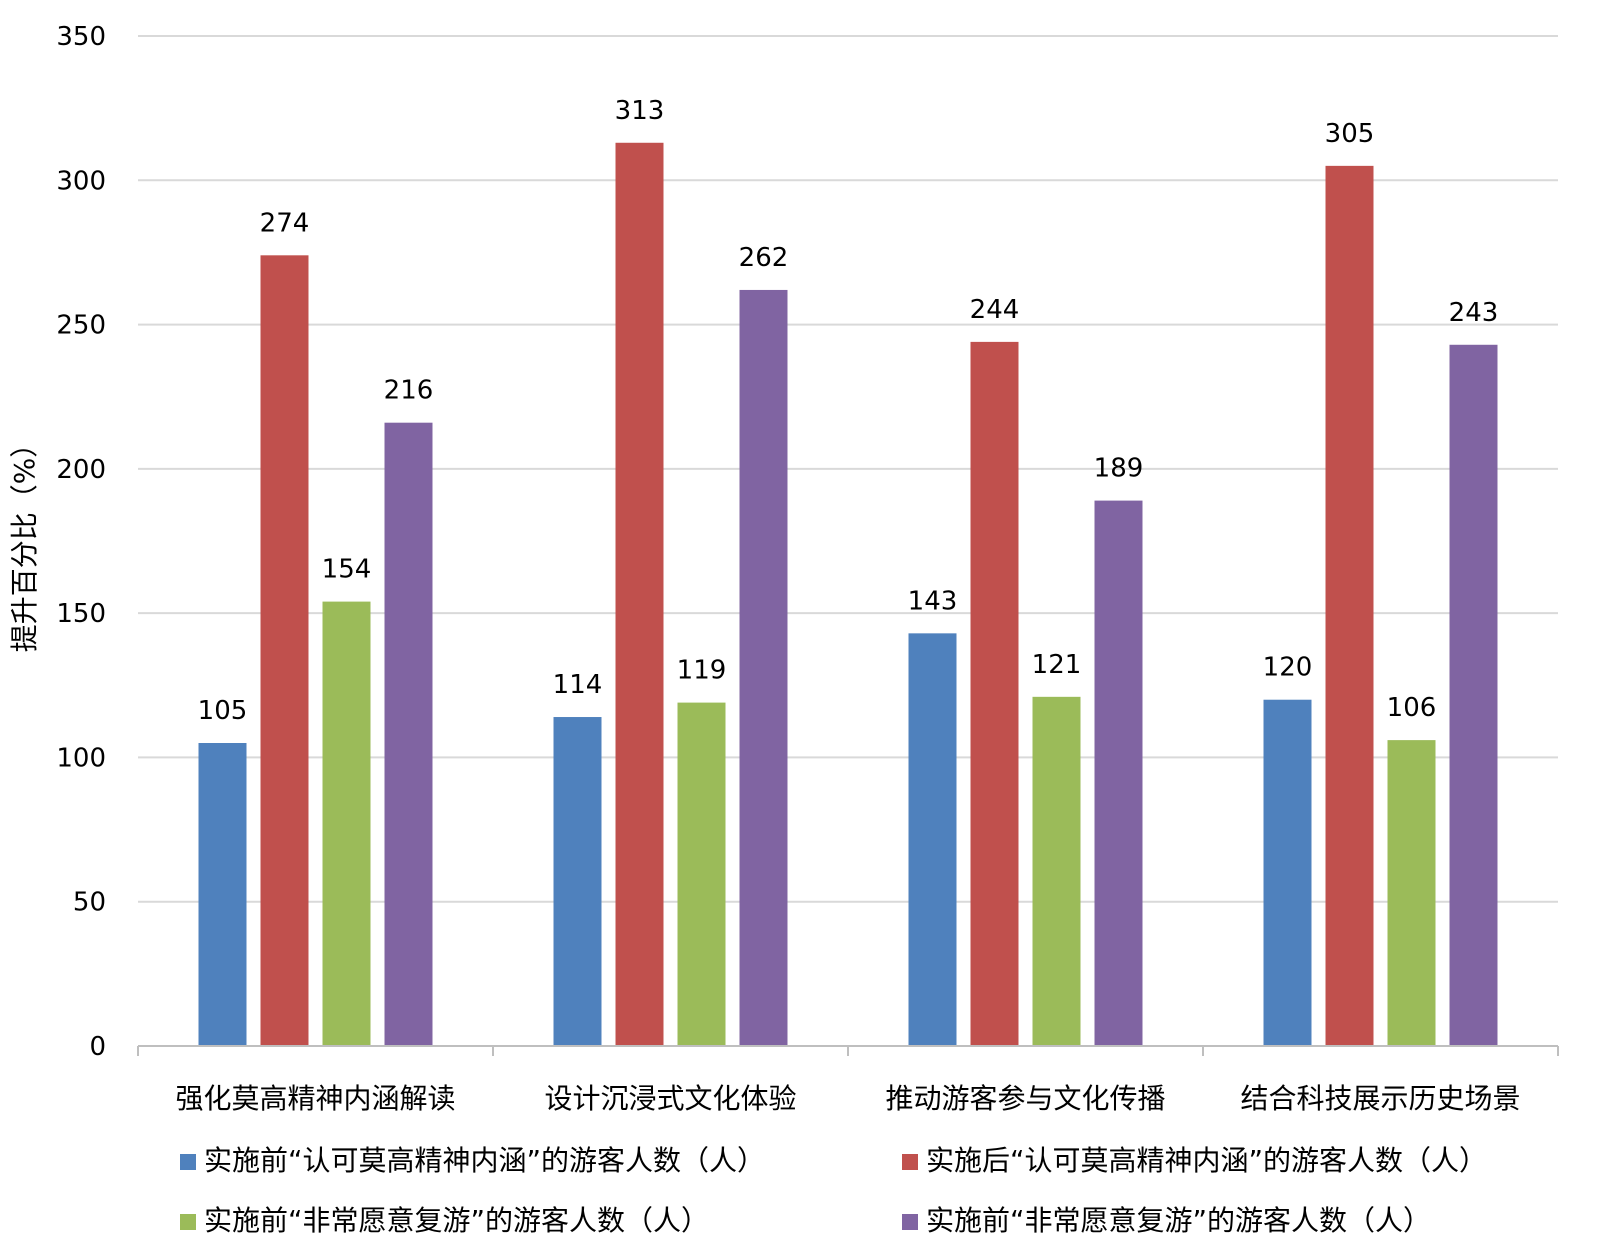  I want to click on data-label: 274, so click(285, 223).